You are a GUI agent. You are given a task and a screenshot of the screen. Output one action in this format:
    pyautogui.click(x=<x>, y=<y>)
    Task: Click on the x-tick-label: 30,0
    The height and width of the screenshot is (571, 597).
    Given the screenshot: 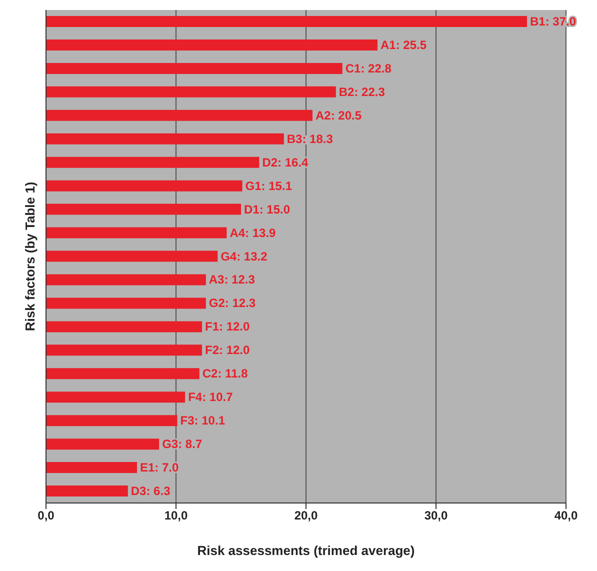 What is the action you would take?
    pyautogui.click(x=436, y=515)
    